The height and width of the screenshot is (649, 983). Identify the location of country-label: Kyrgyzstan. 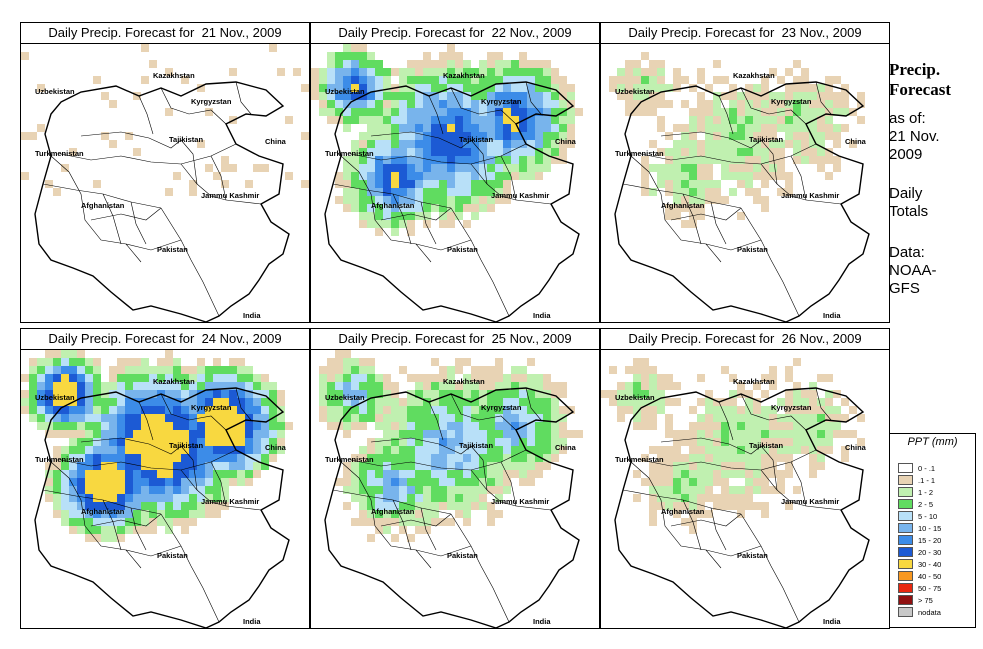
(211, 407).